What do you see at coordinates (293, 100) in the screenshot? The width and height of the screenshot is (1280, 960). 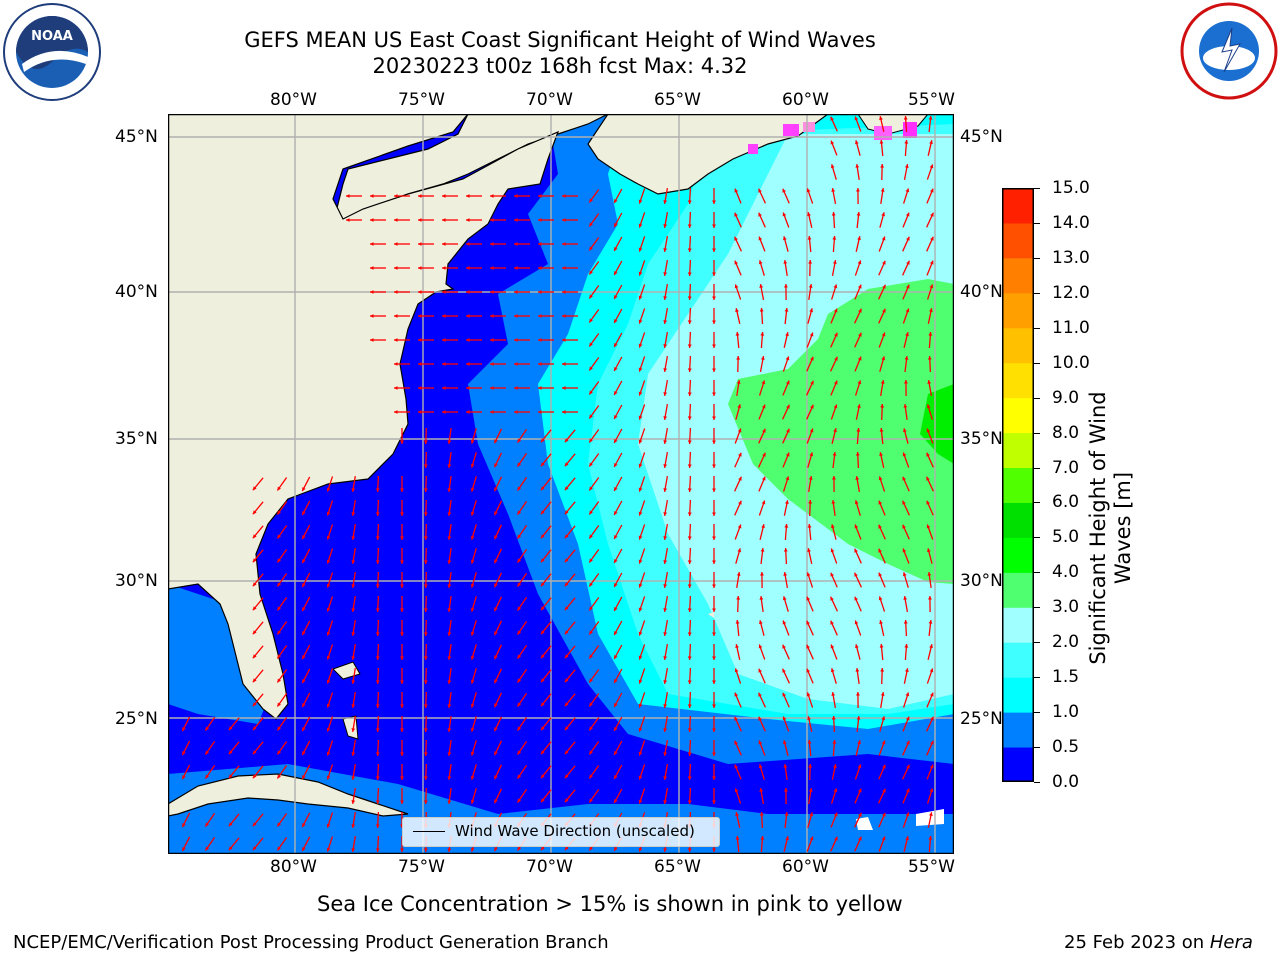 I see `lon-label-top-80w: 80°W` at bounding box center [293, 100].